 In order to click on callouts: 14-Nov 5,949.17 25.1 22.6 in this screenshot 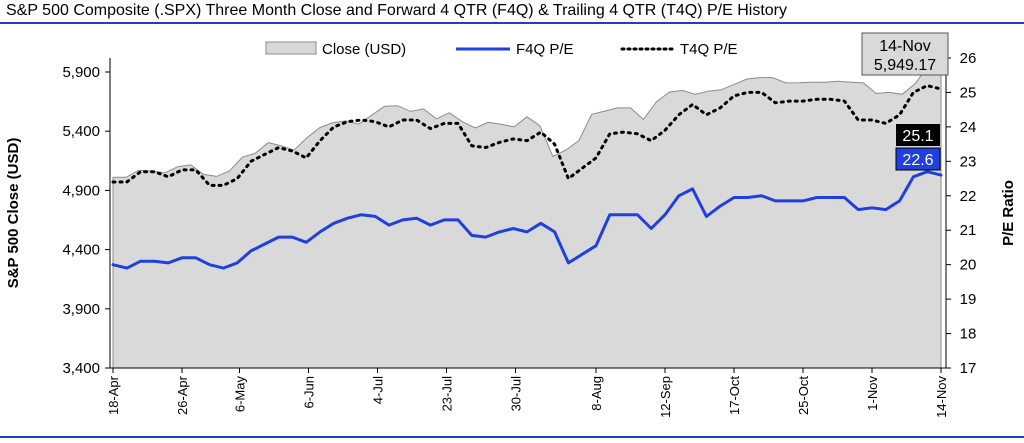, I will do `click(905, 101)`.